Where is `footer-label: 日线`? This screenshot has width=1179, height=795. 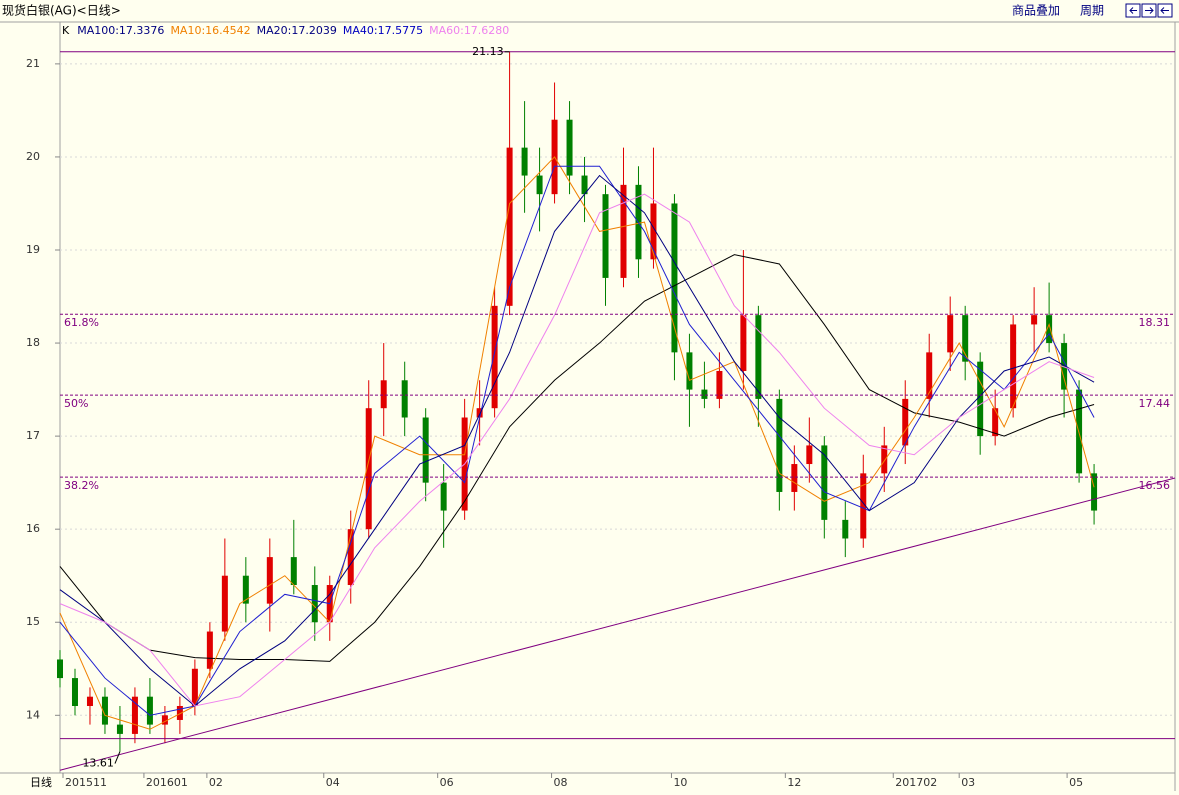
footer-label: 日线 is located at coordinates (41, 782).